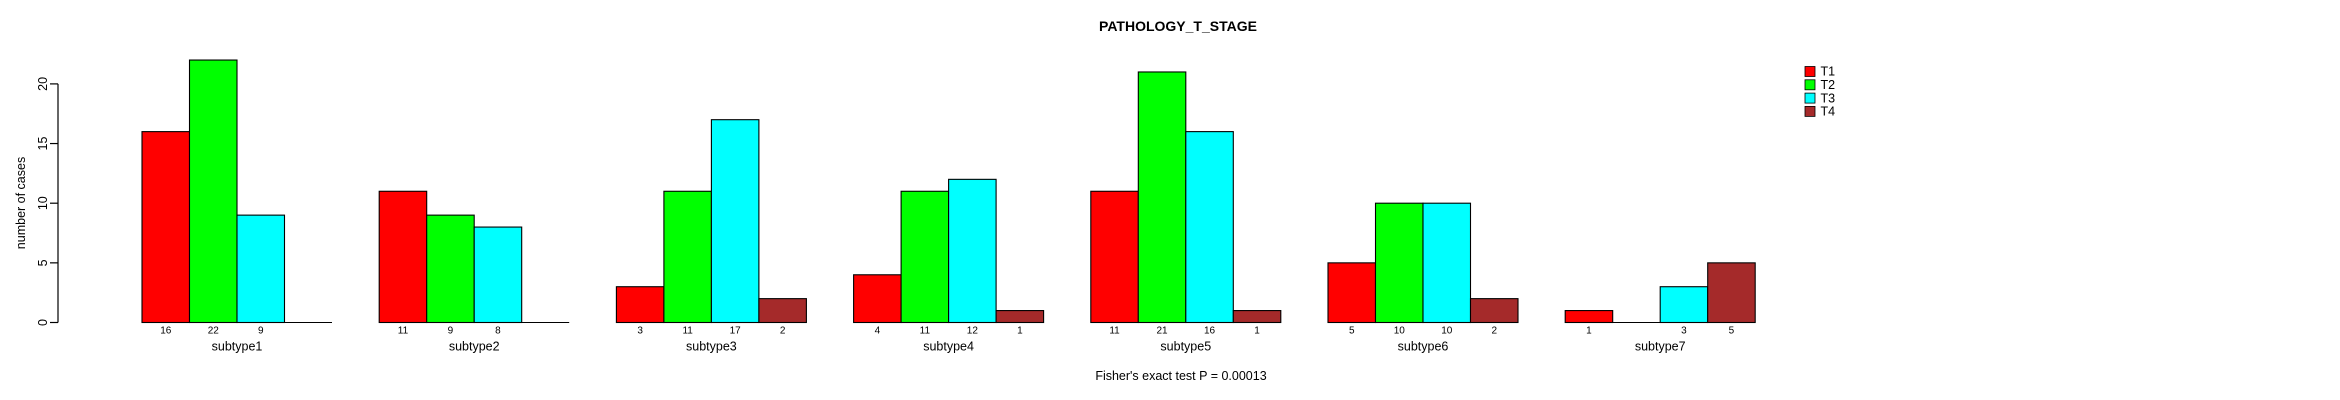  Describe the element at coordinates (640, 305) in the screenshot. I see `bar-T1-subtype3` at that location.